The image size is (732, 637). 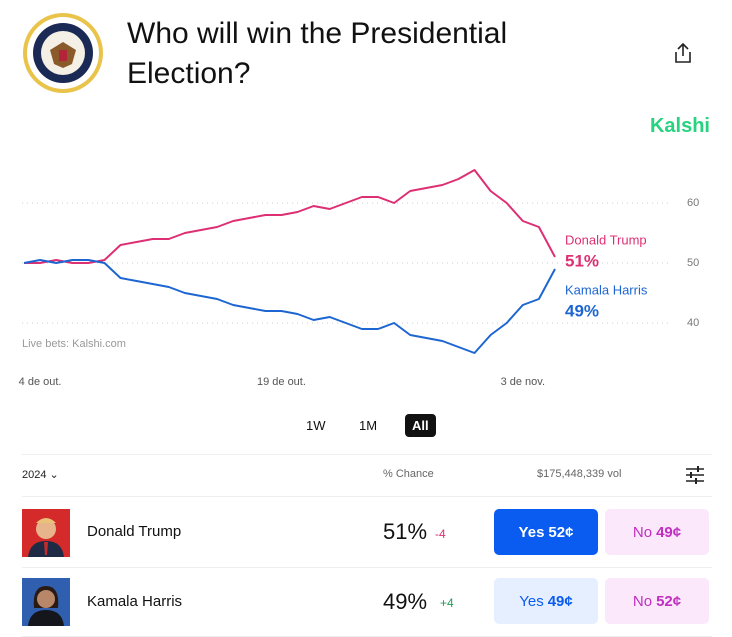 I want to click on no-button: No 52¢, so click(x=657, y=601).